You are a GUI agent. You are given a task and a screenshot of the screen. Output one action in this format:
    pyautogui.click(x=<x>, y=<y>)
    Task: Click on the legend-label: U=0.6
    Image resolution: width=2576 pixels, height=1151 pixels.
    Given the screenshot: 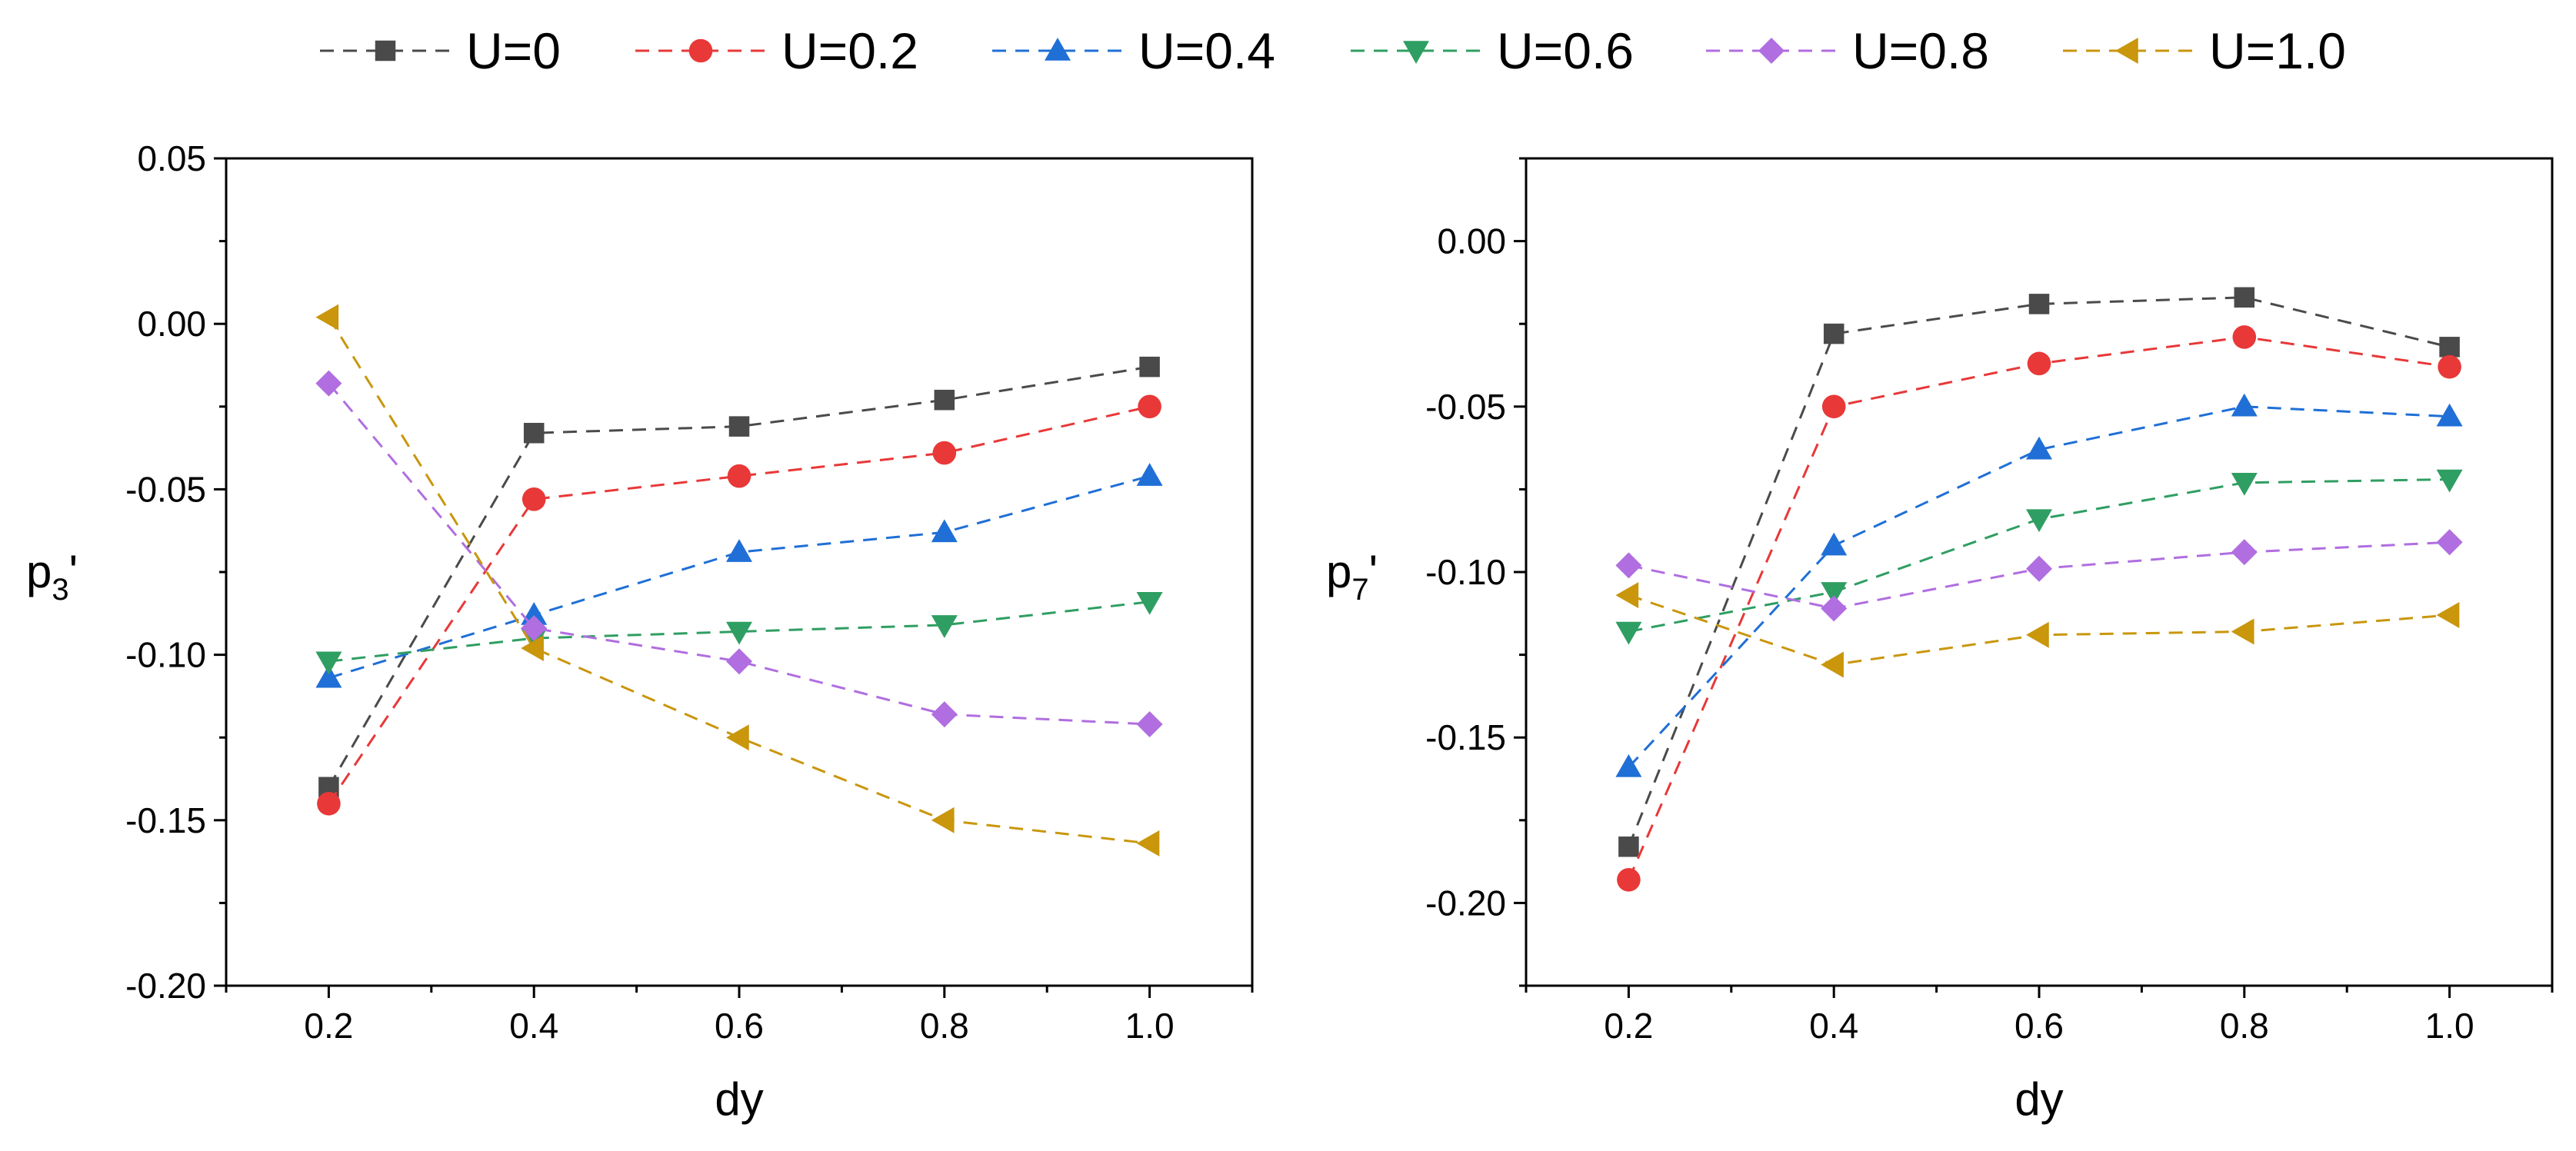 What is the action you would take?
    pyautogui.click(x=1565, y=50)
    